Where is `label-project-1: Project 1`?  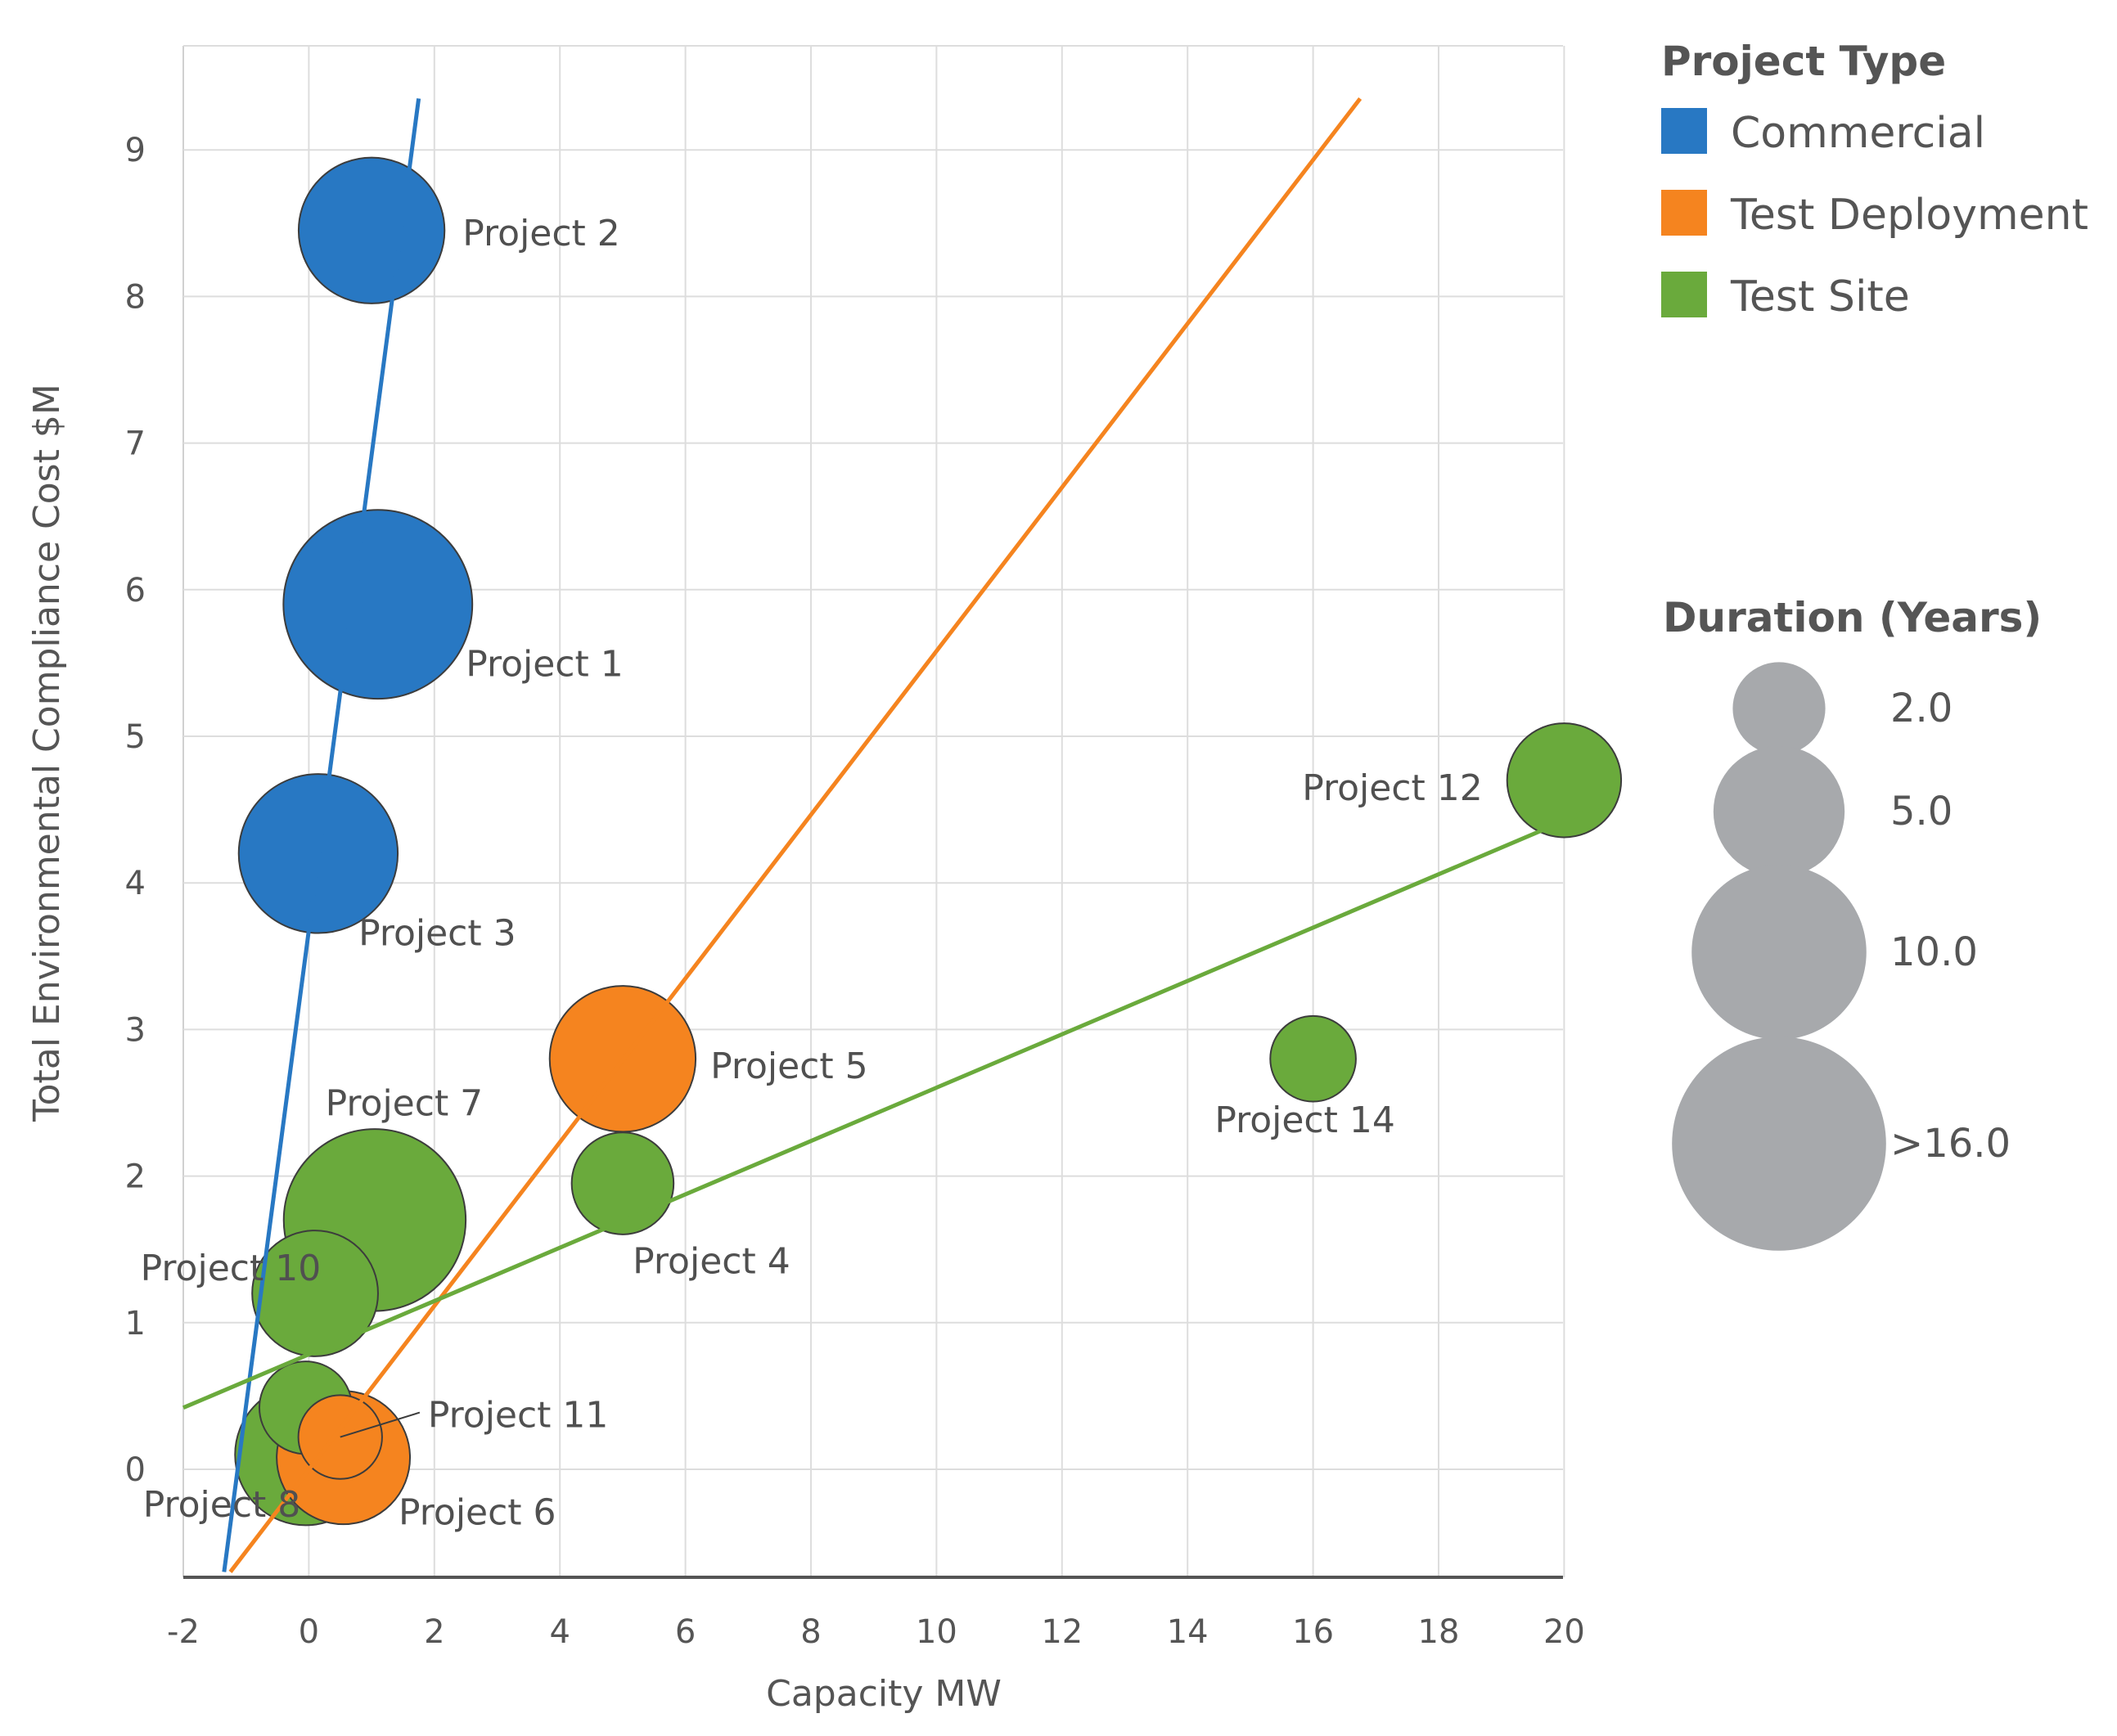 label-project-1: Project 1 is located at coordinates (545, 665).